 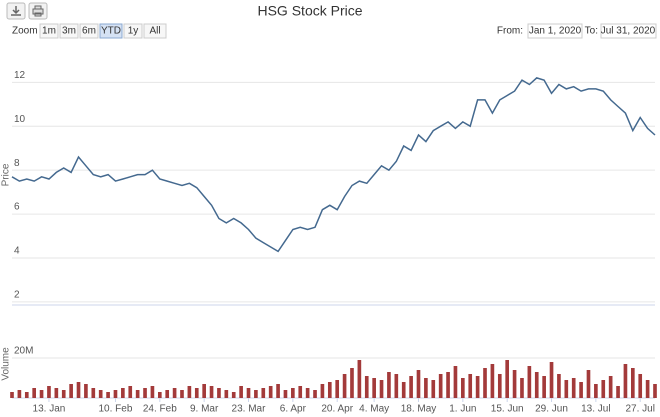 What do you see at coordinates (419, 409) in the screenshot?
I see `x-tick-label: 18. May` at bounding box center [419, 409].